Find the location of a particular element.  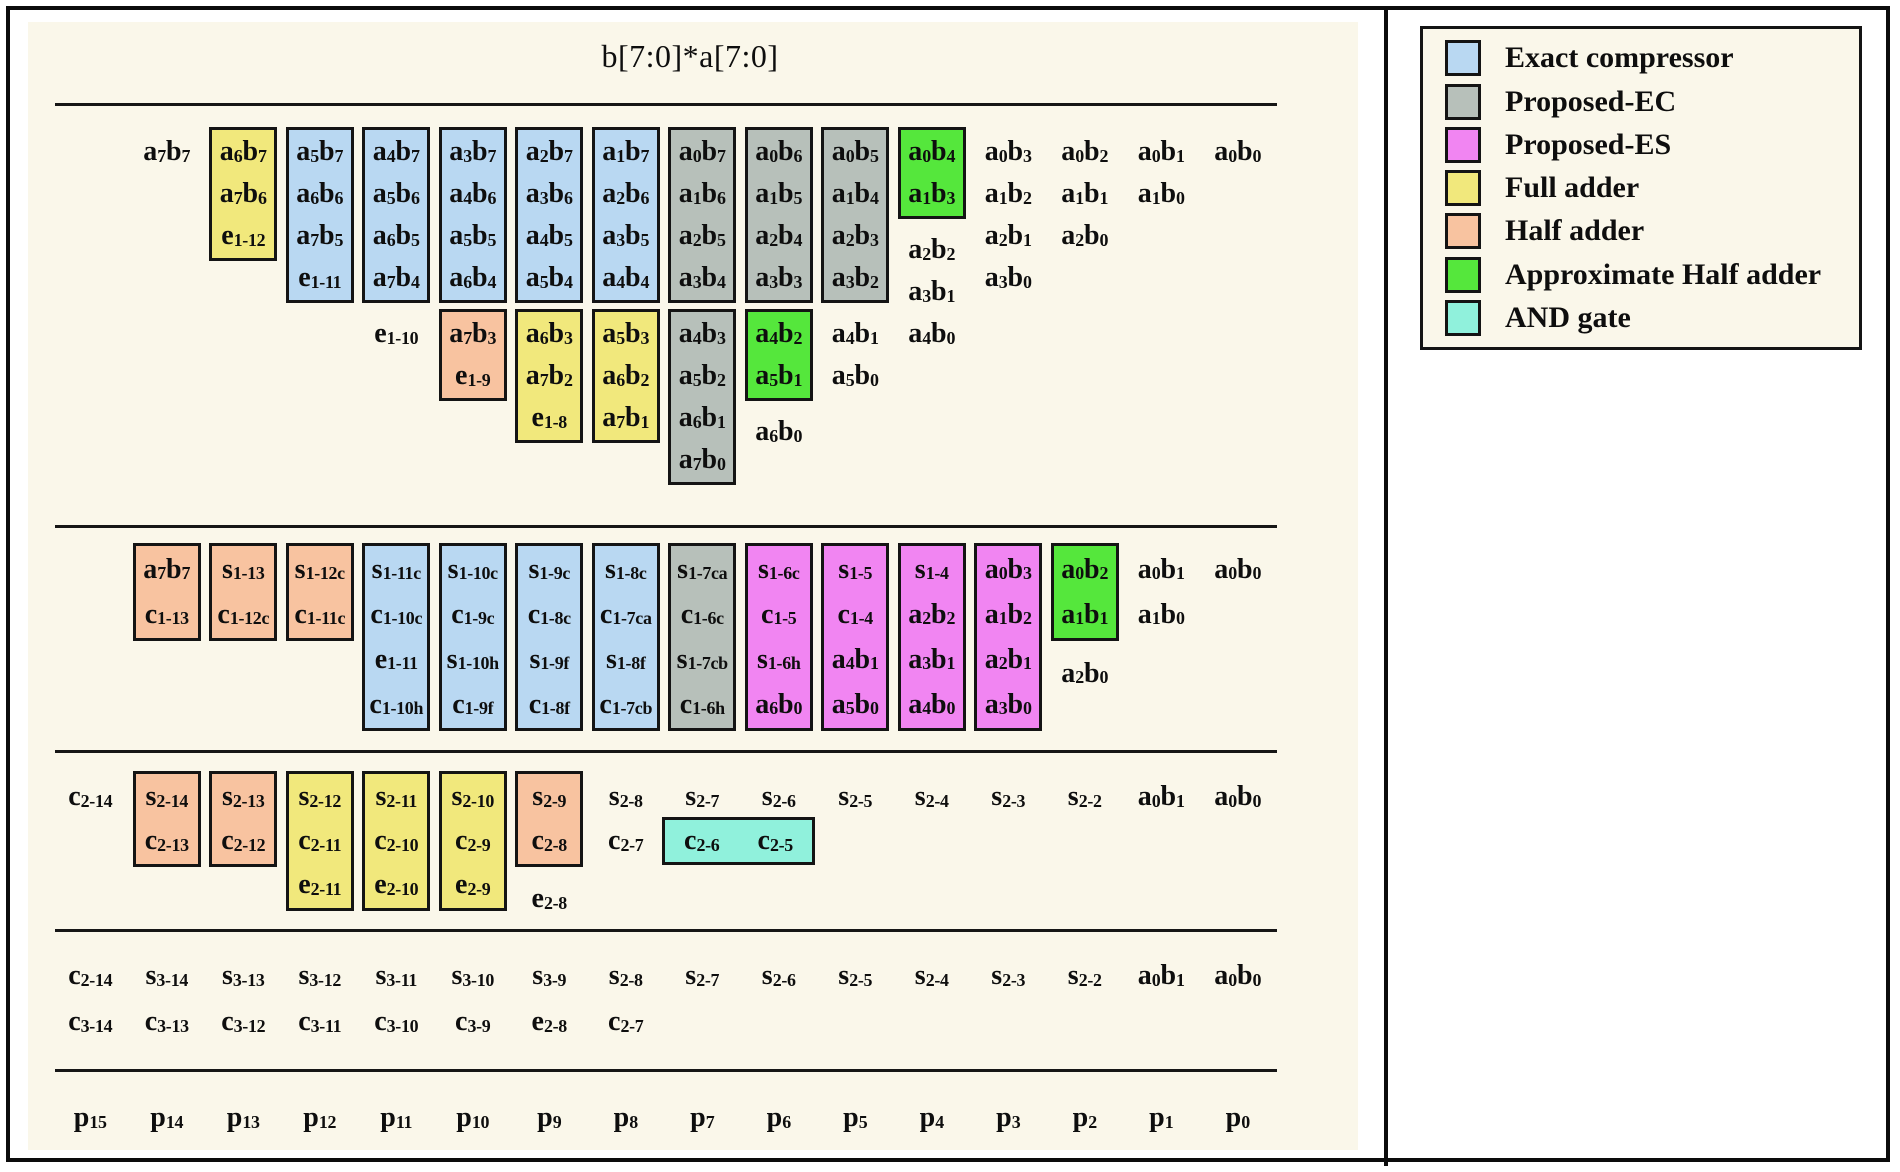

column-w3: s 2-3 is located at coordinates (1008, 848).